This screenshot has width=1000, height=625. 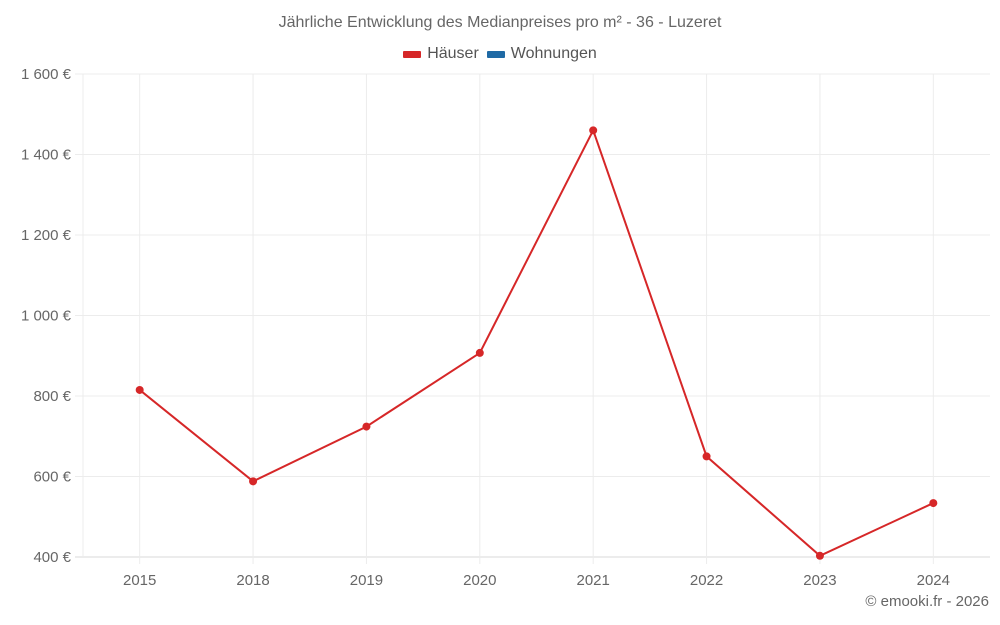 I want to click on y-tick-label: 1 200 €, so click(x=46, y=235).